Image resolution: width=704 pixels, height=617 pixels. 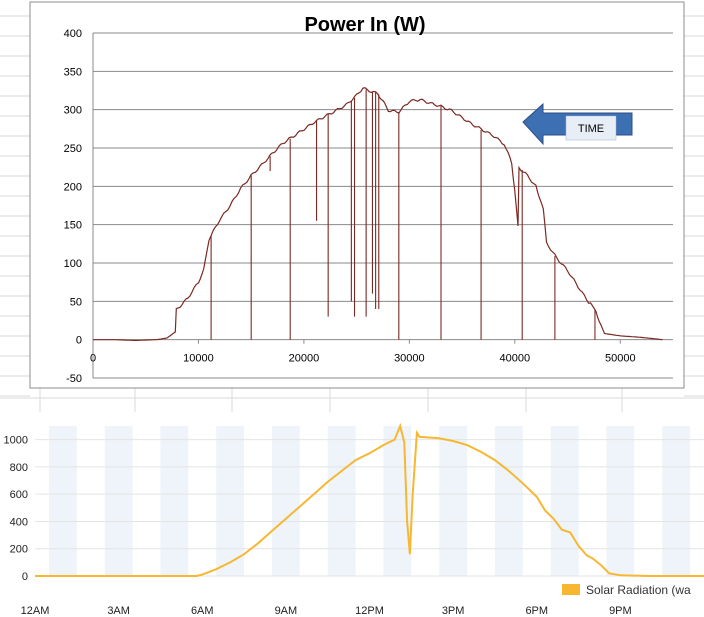 What do you see at coordinates (19, 468) in the screenshot?
I see `y-tick-label: 800` at bounding box center [19, 468].